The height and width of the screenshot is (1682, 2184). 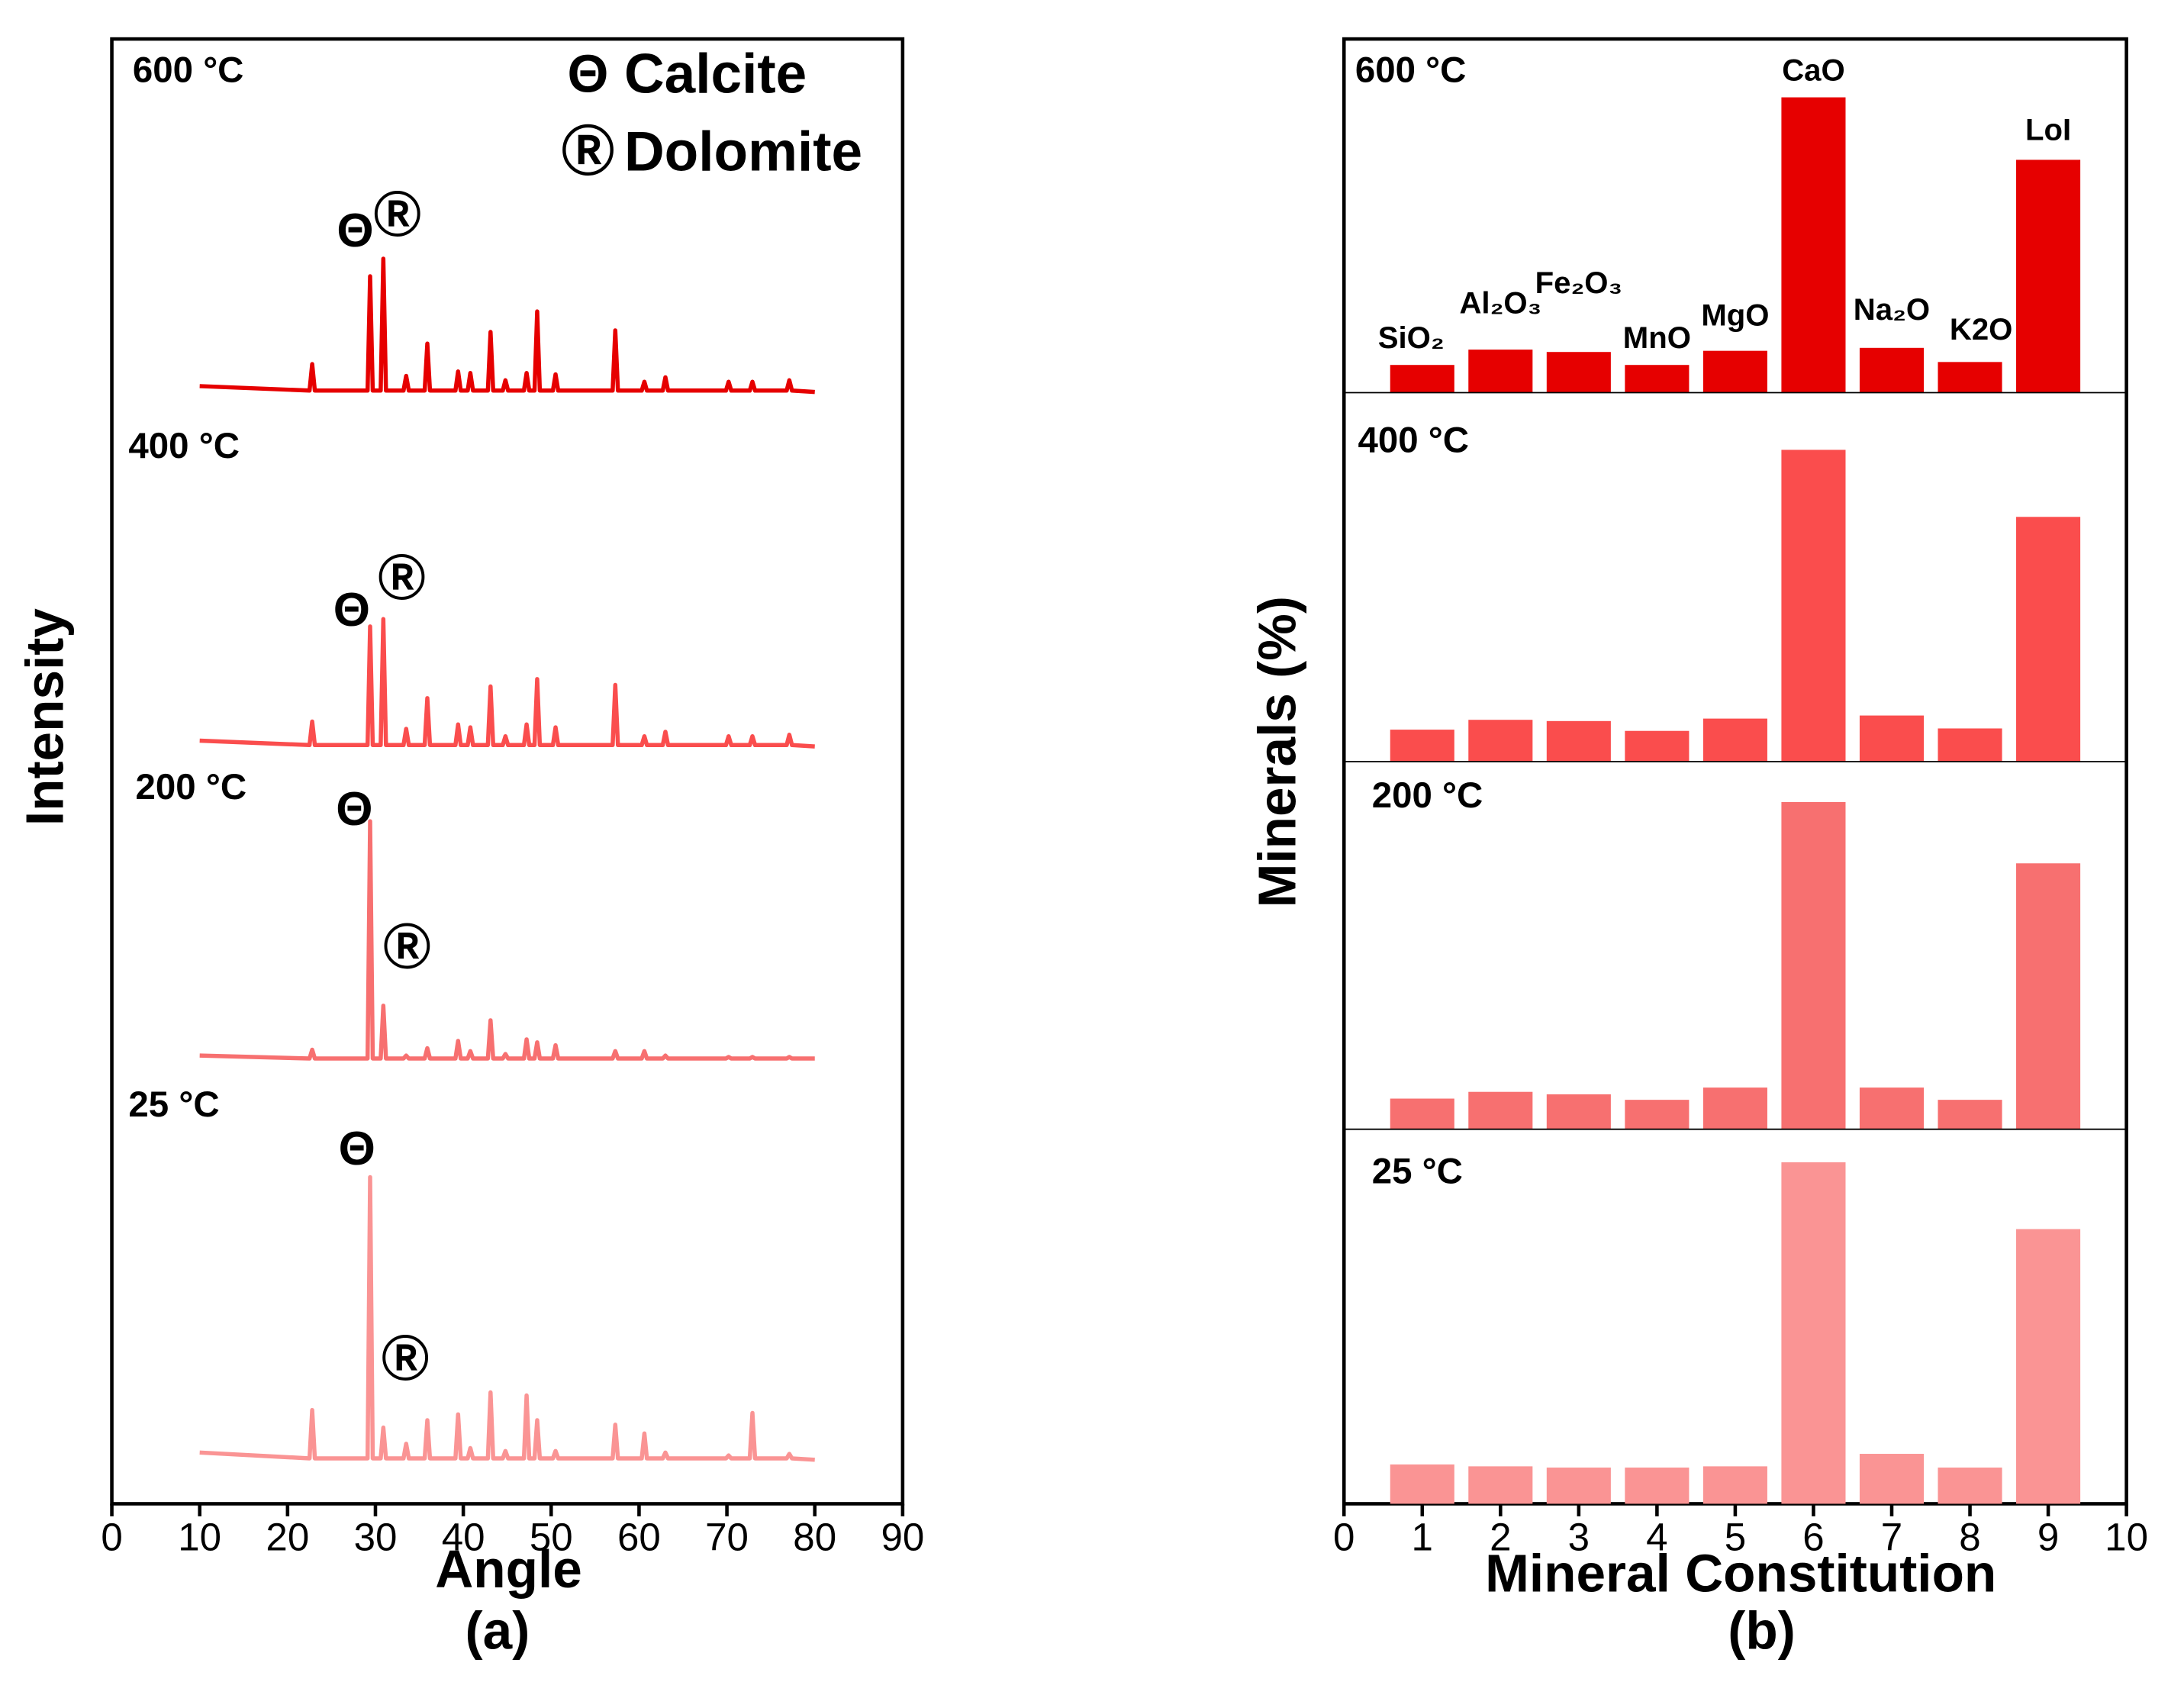 I want to click on x-tick-label: 9, so click(x=2048, y=1536).